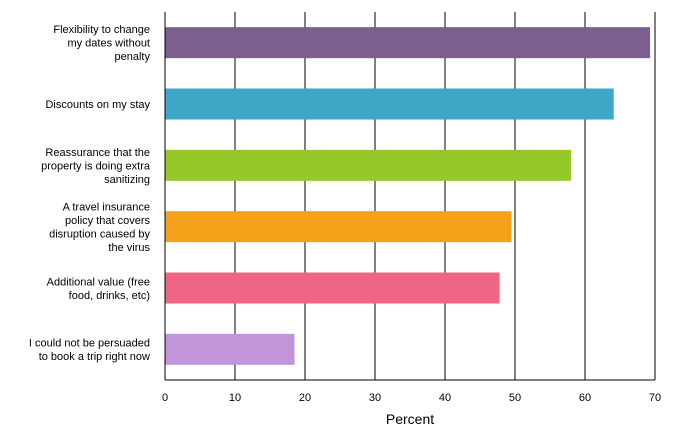 The height and width of the screenshot is (434, 694). What do you see at coordinates (515, 398) in the screenshot?
I see `x-tick-label-50: 50` at bounding box center [515, 398].